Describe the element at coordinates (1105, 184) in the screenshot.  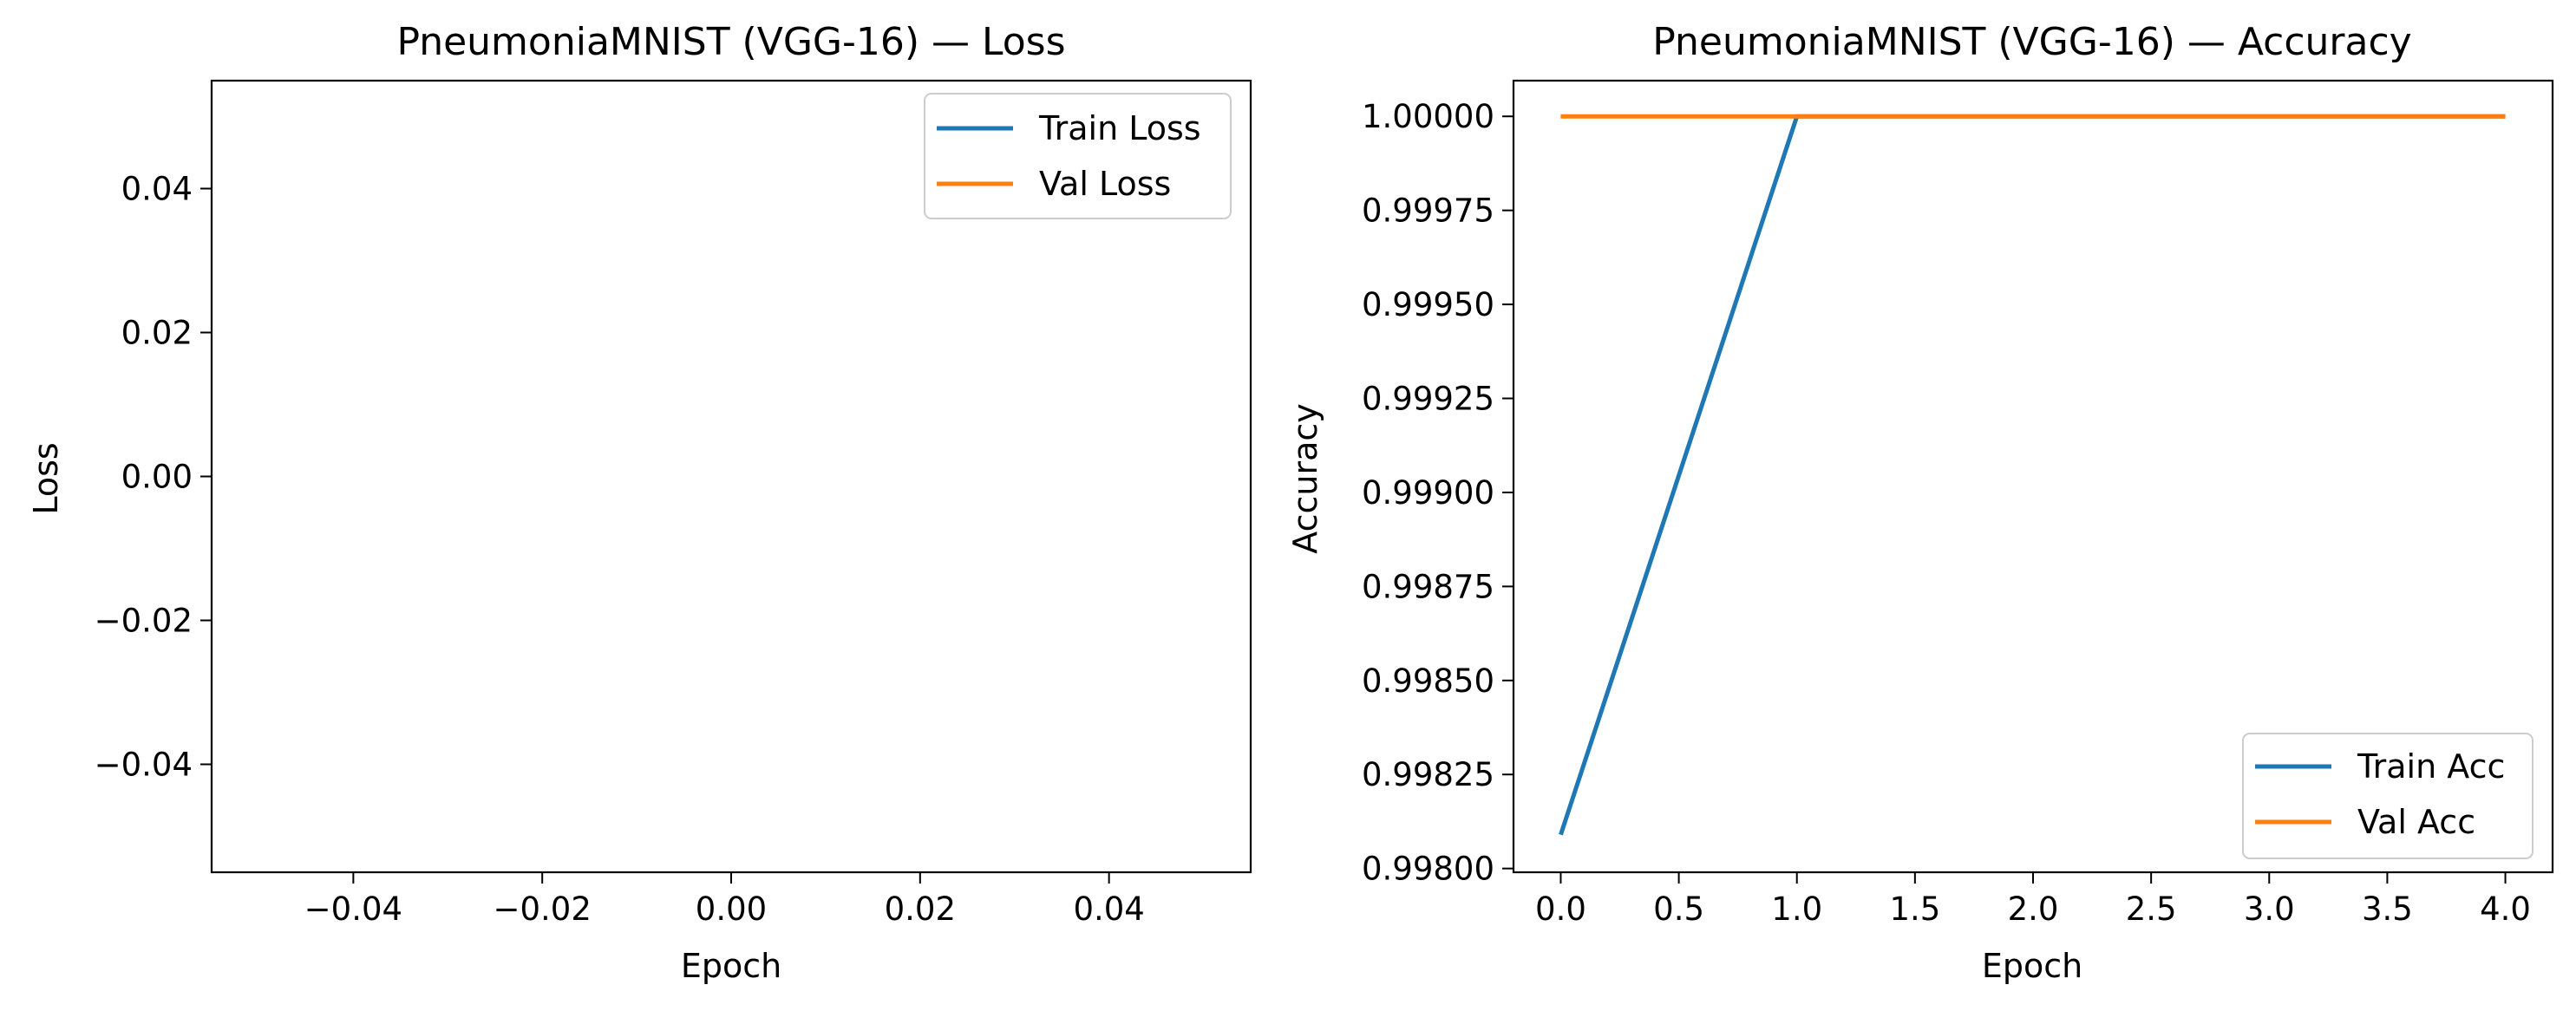
I see `legend-label-val-loss: Val Loss` at that location.